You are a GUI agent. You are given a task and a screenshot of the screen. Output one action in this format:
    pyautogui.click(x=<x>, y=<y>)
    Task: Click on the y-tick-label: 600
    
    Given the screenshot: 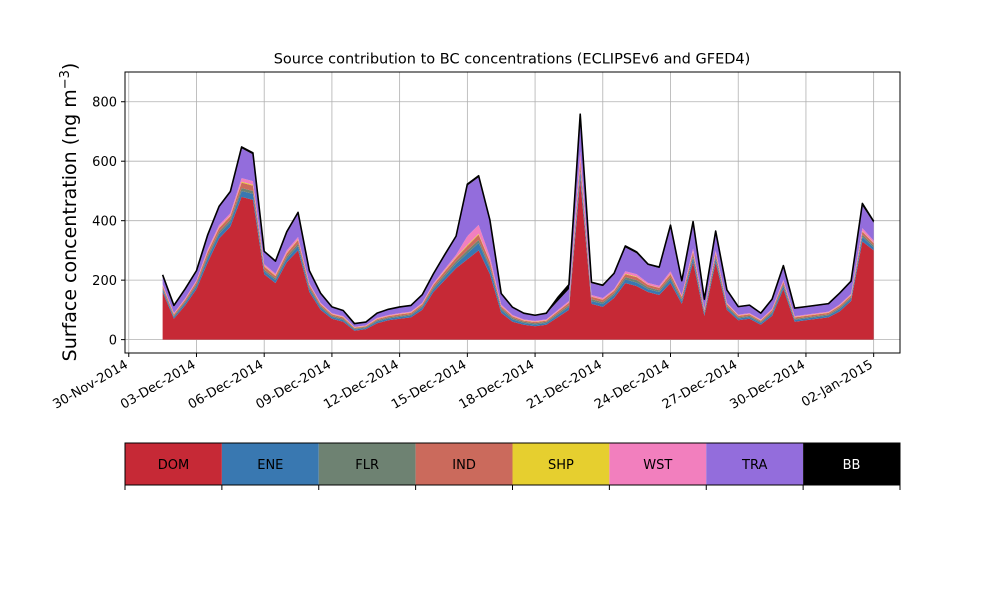 What is the action you would take?
    pyautogui.click(x=104, y=162)
    